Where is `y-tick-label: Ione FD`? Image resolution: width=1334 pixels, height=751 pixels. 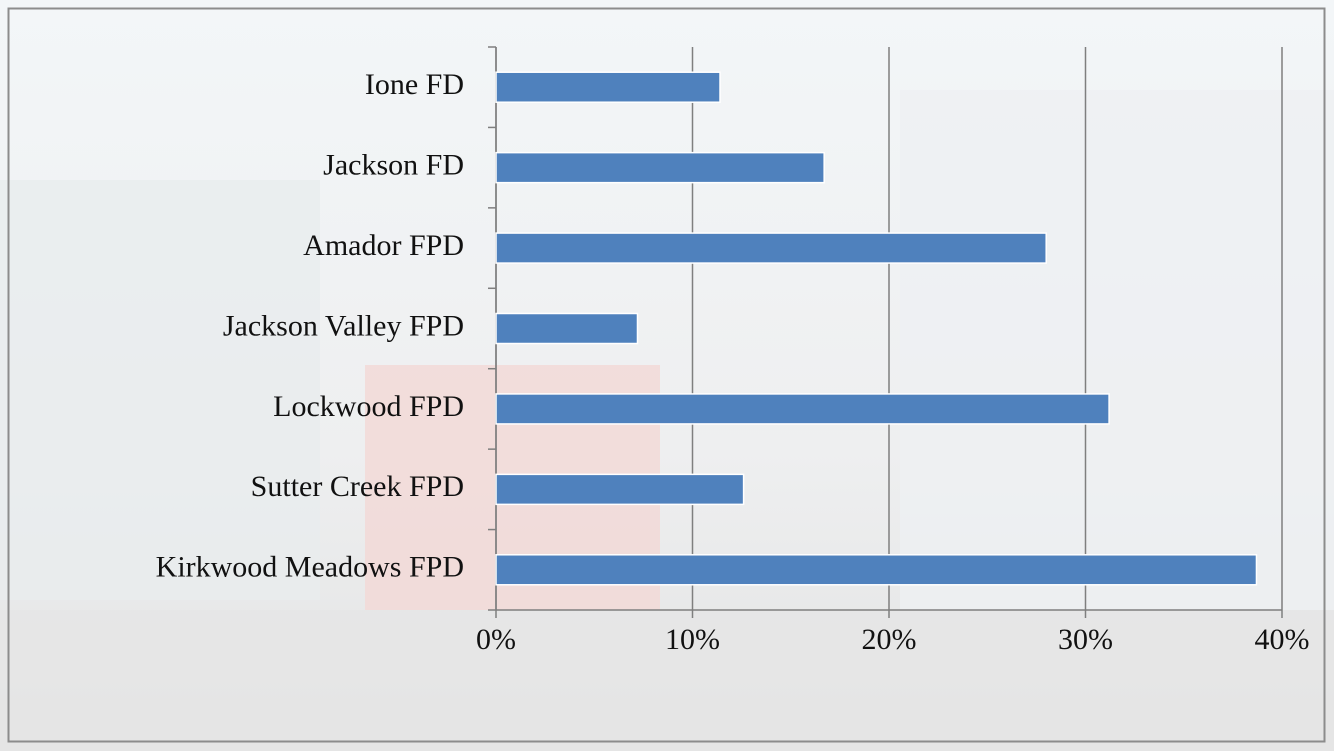 y-tick-label: Ione FD is located at coordinates (414, 84).